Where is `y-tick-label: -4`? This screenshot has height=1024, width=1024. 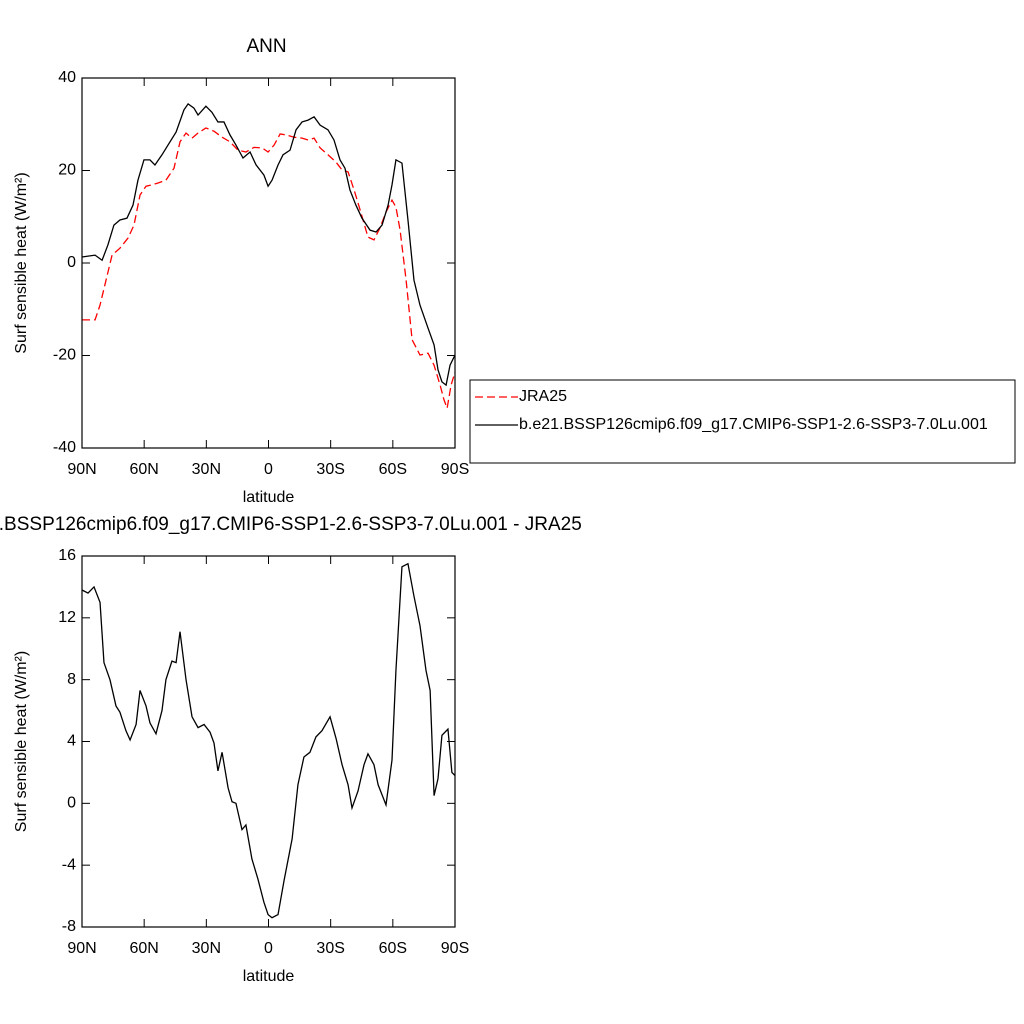
y-tick-label: -4 is located at coordinates (69, 864).